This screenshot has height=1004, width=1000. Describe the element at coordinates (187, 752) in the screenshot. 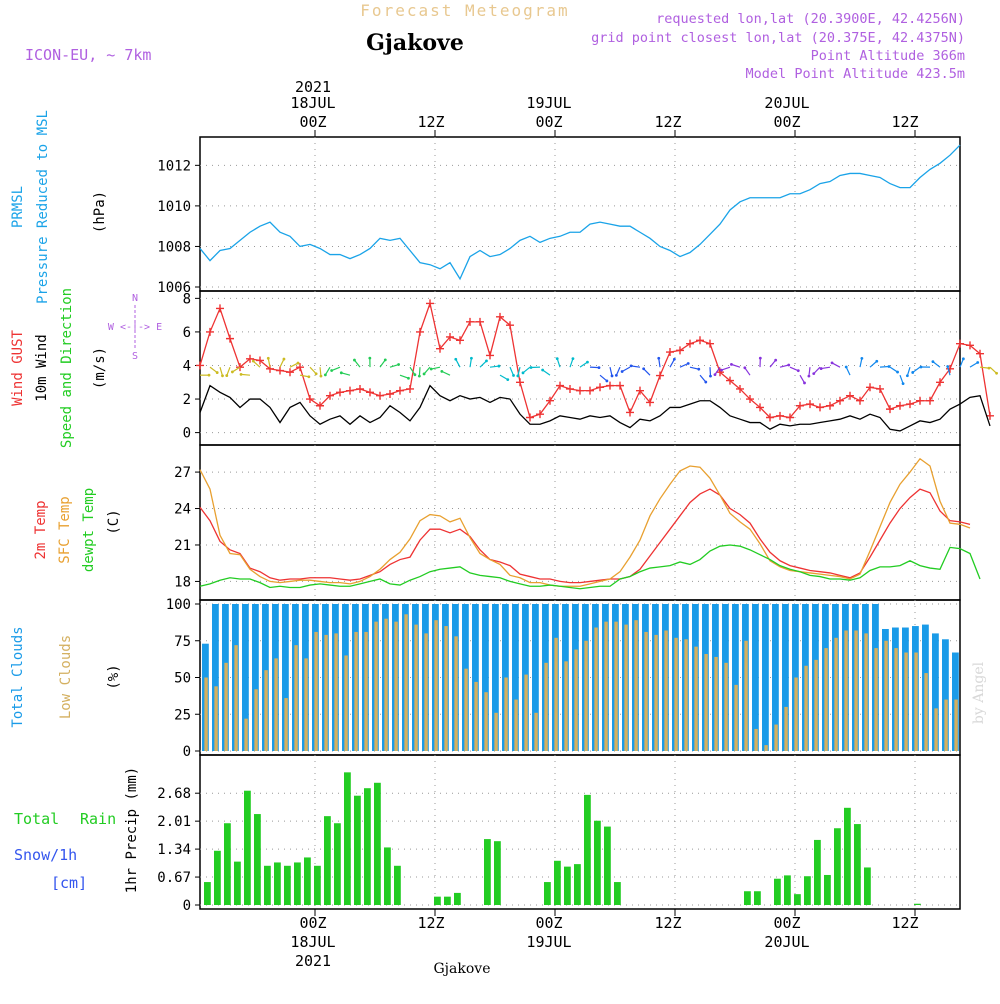

I see `y-tick-label: 0` at that location.